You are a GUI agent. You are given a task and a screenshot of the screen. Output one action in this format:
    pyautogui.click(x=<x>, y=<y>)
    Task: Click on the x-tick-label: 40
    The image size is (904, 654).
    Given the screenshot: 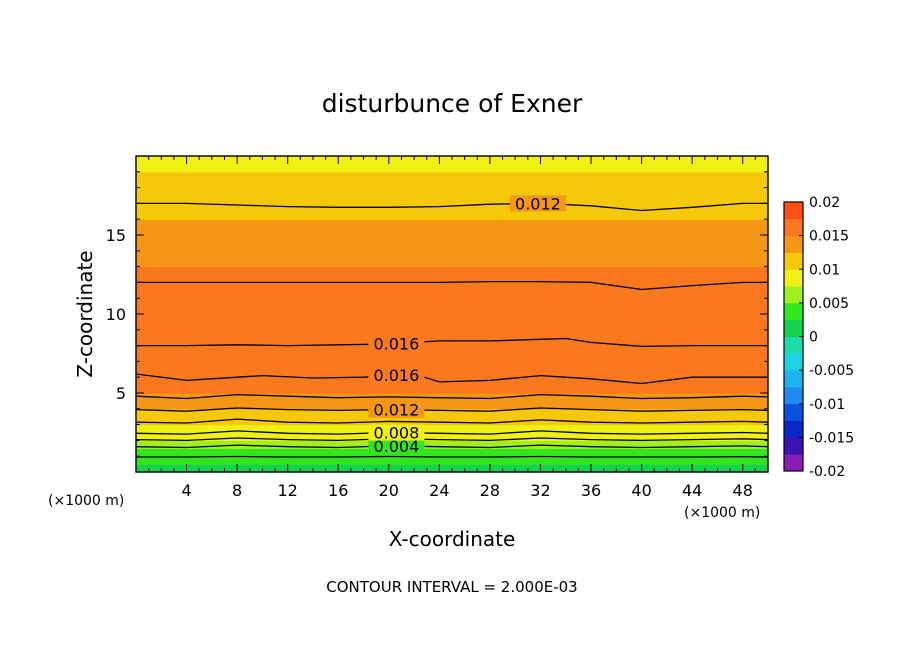 What is the action you would take?
    pyautogui.click(x=641, y=490)
    